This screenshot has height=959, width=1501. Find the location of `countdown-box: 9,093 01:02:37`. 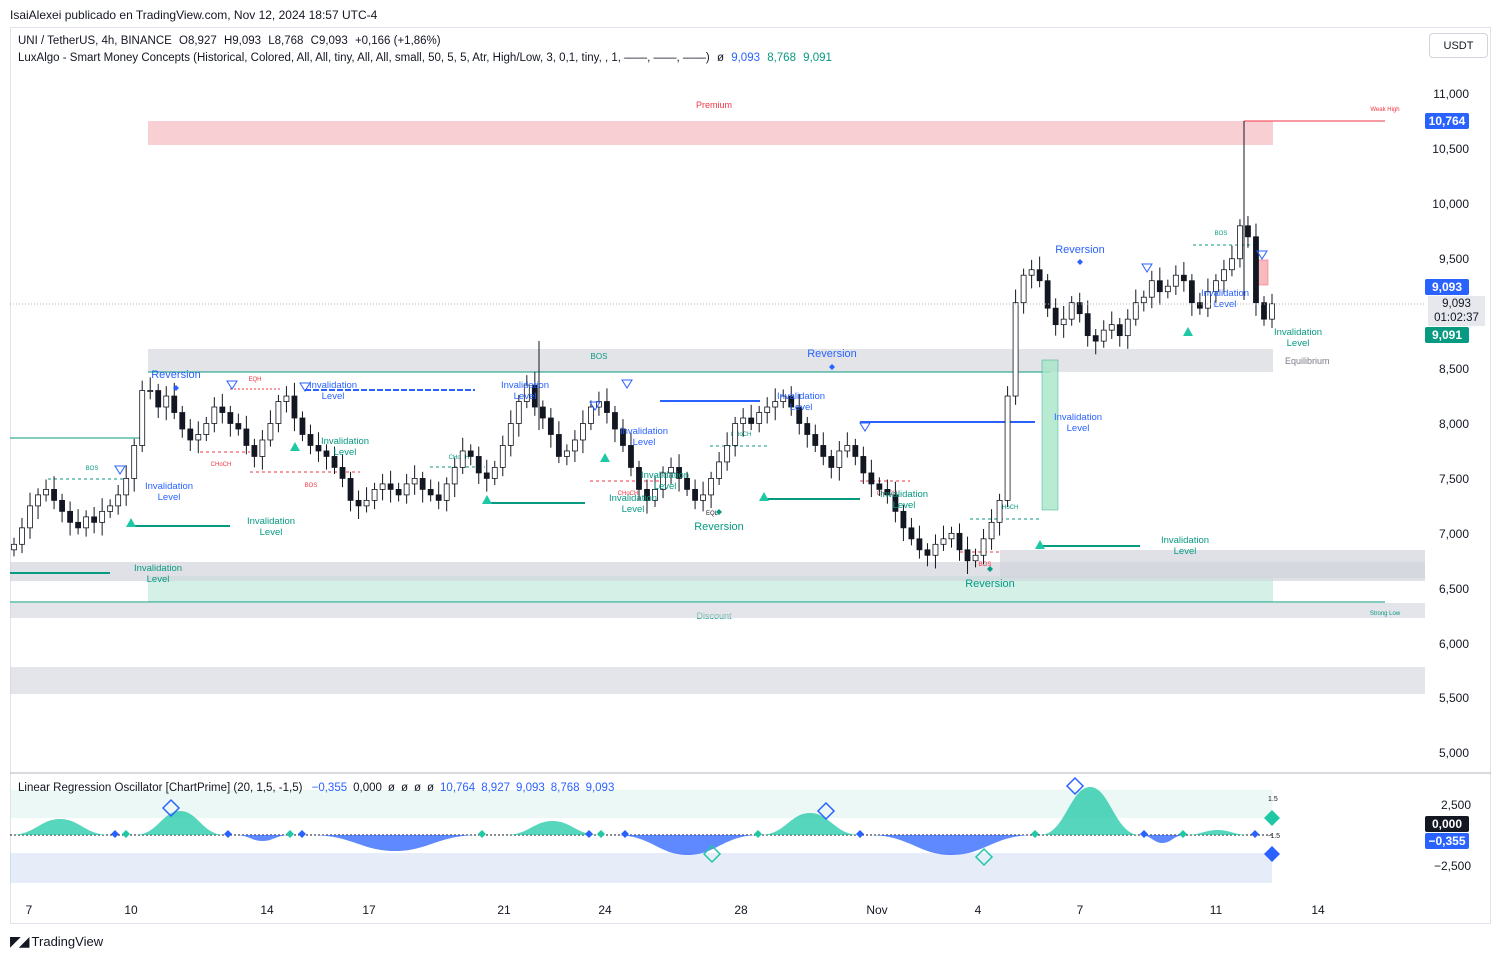

countdown-box: 9,093 01:02:37 is located at coordinates (1456, 311).